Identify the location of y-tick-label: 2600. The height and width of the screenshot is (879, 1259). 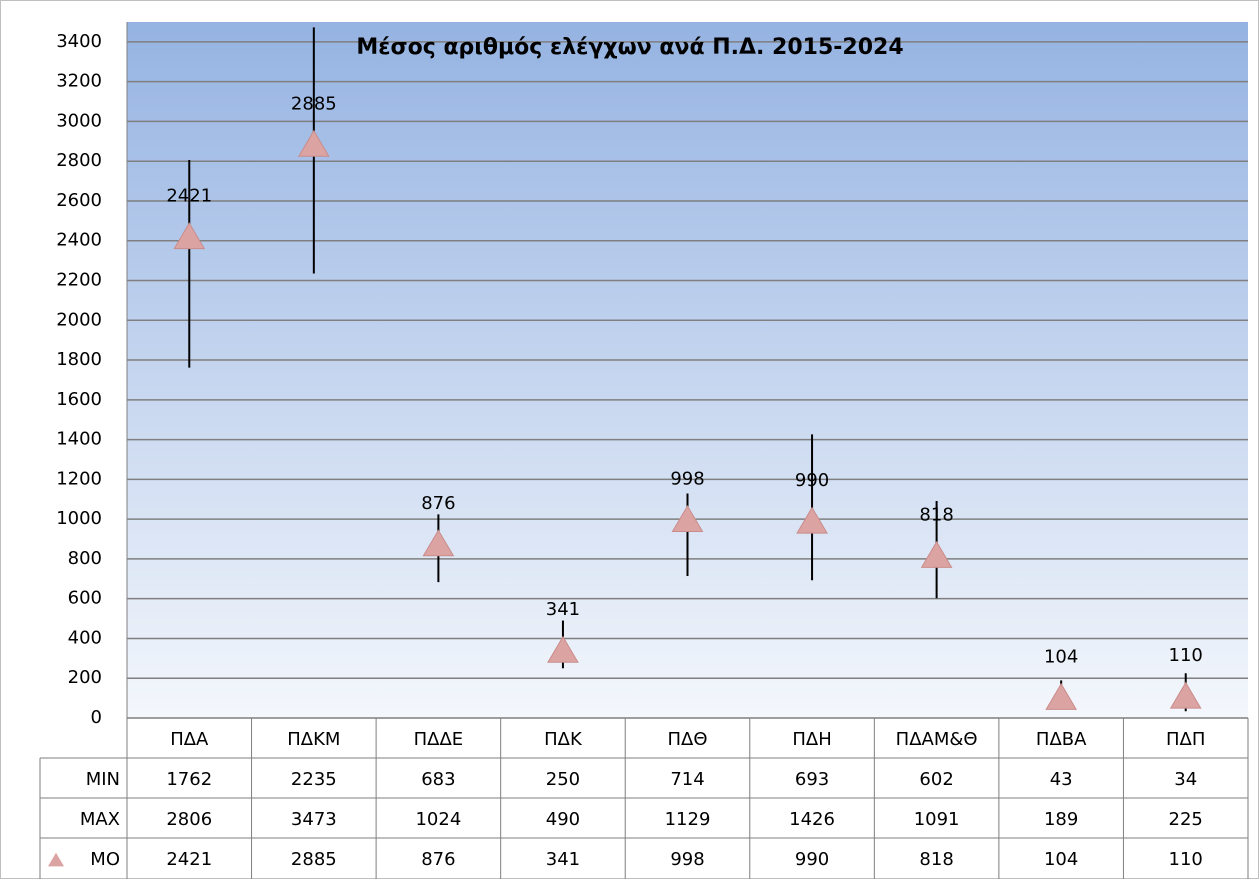
(79, 200).